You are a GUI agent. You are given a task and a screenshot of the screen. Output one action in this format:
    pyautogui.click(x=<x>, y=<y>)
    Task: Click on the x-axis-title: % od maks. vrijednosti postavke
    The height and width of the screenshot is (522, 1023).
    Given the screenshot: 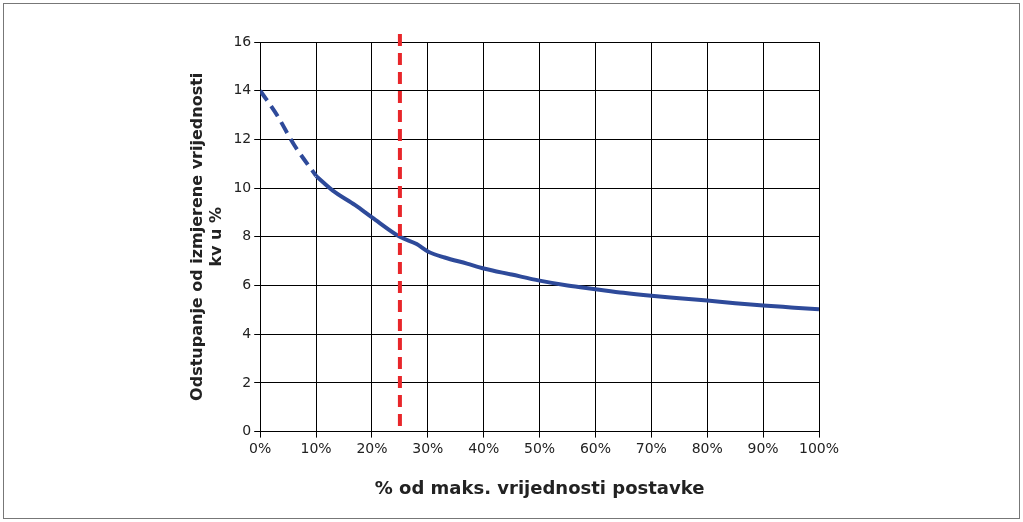 What is the action you would take?
    pyautogui.click(x=539, y=487)
    